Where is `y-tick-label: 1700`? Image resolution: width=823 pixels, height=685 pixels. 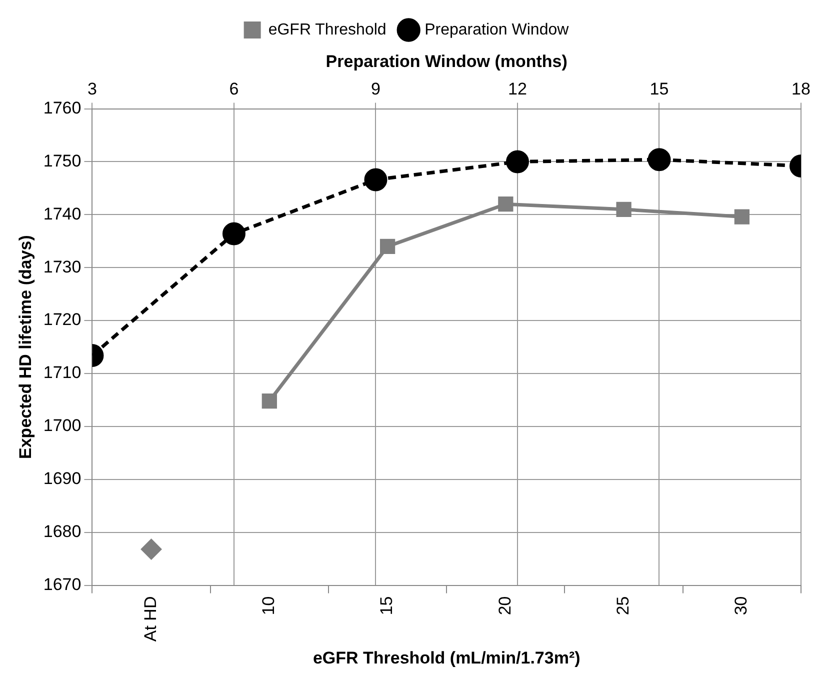
y-tick-label: 1700 is located at coordinates (62, 426).